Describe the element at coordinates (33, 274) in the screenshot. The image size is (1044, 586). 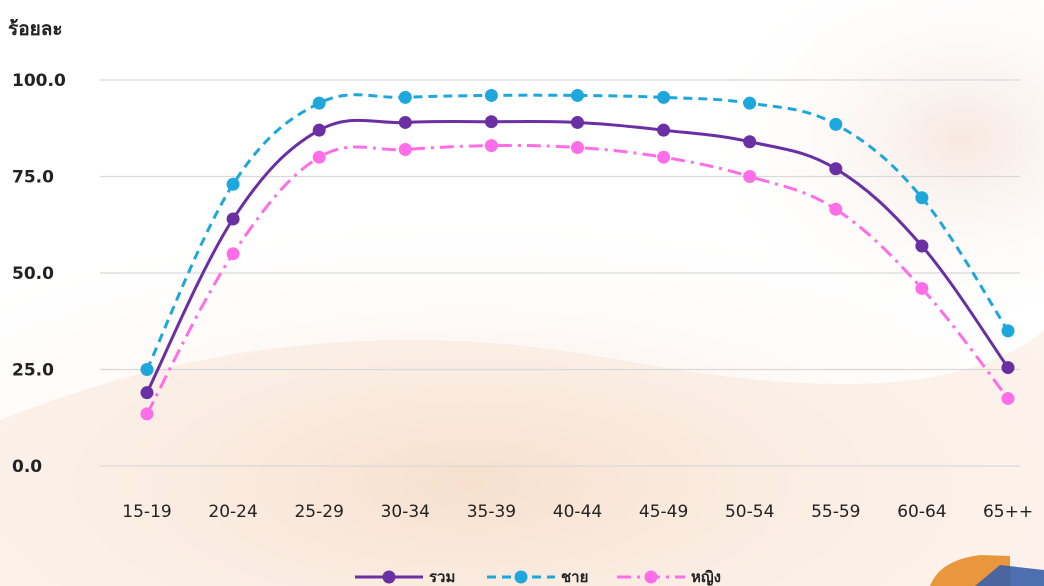
I see `y-tick-label: 50.0` at that location.